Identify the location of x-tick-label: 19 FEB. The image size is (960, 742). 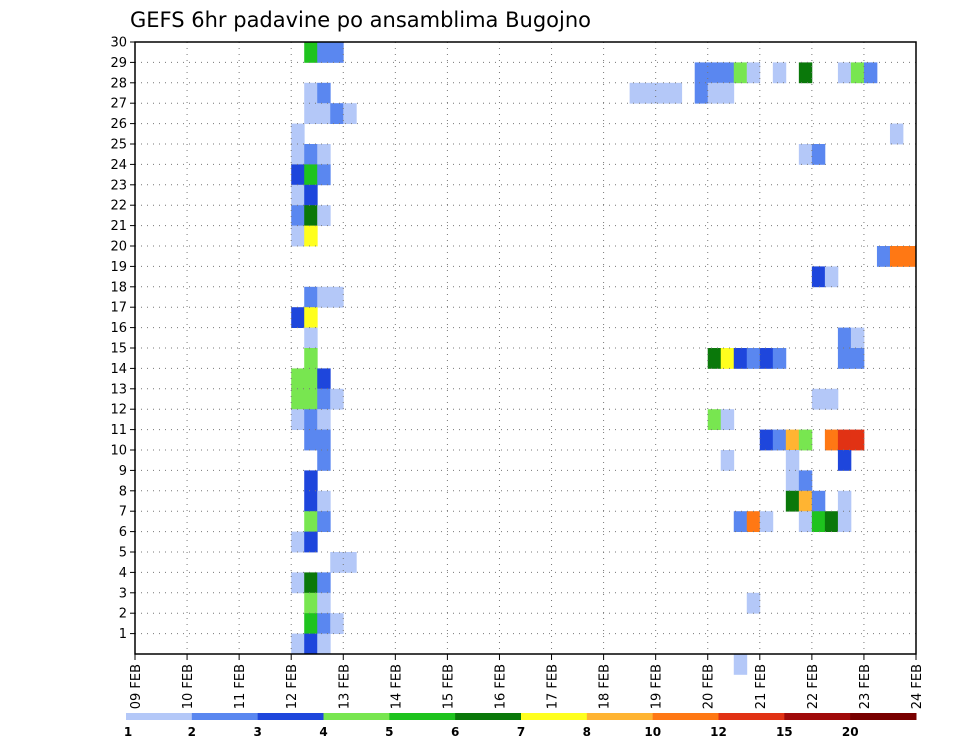
(657, 686).